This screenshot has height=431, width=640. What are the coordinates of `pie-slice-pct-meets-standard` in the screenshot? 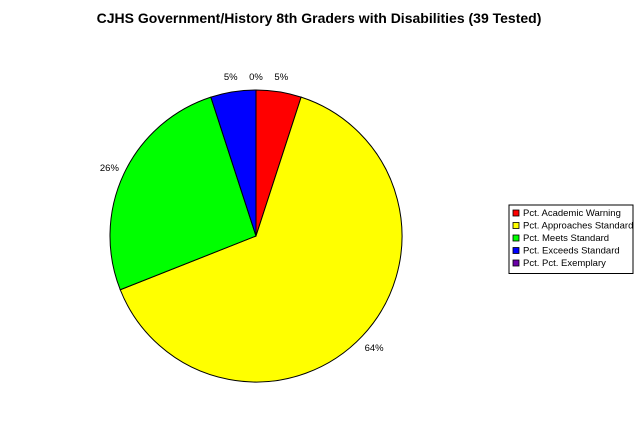 It's located at (183, 193).